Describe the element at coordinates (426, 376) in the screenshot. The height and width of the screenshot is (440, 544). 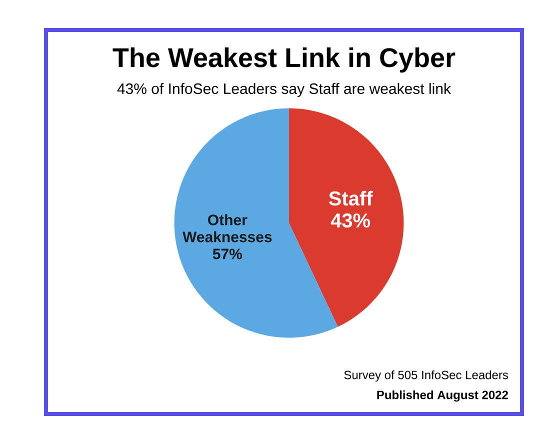
I see `text: Survey of 505 InfoSec Leaders` at that location.